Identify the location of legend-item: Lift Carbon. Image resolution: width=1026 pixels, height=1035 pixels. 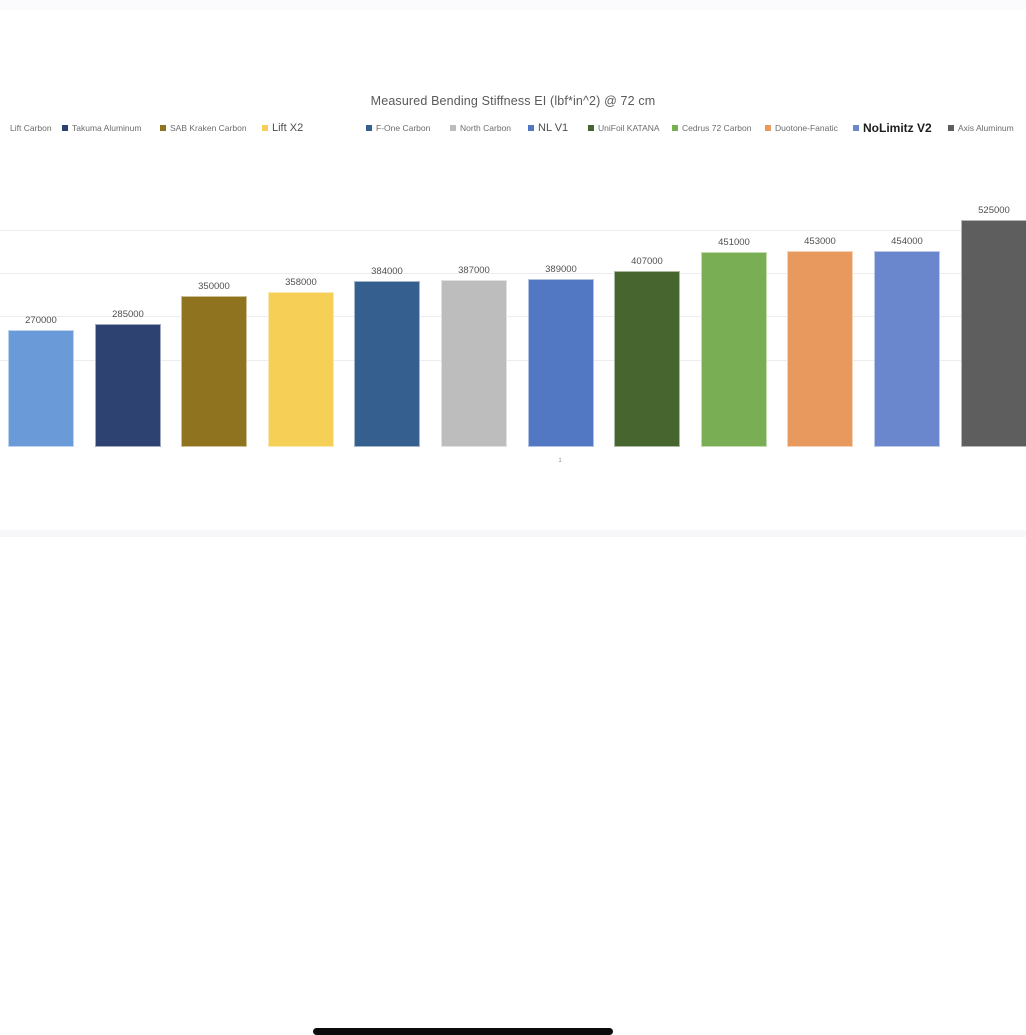
(26, 128).